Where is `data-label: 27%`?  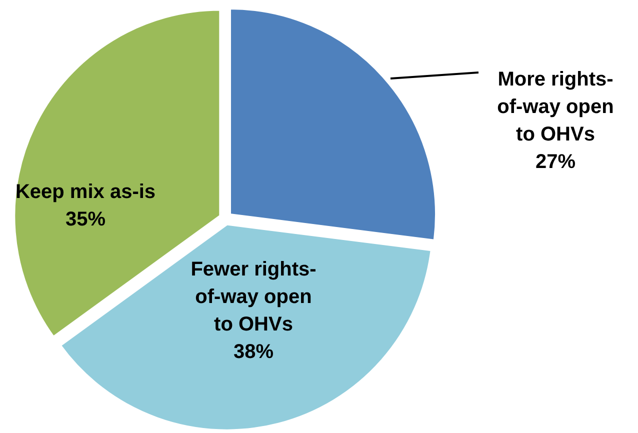
data-label: 27% is located at coordinates (555, 161).